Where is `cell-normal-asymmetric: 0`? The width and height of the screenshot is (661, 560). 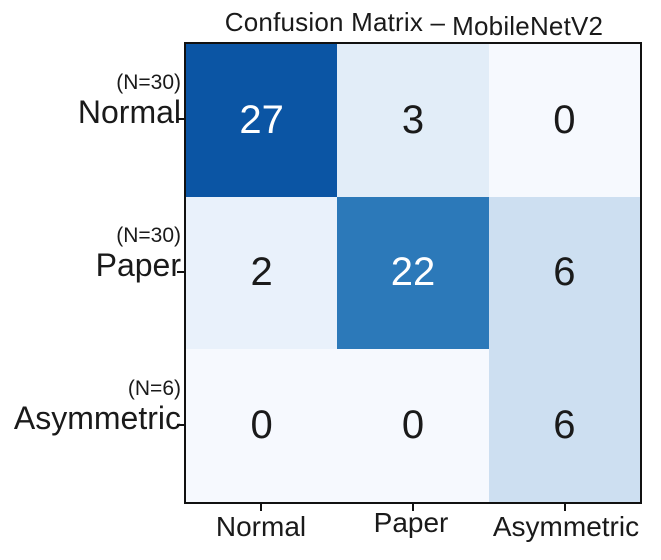
cell-normal-asymmetric: 0 is located at coordinates (564, 120).